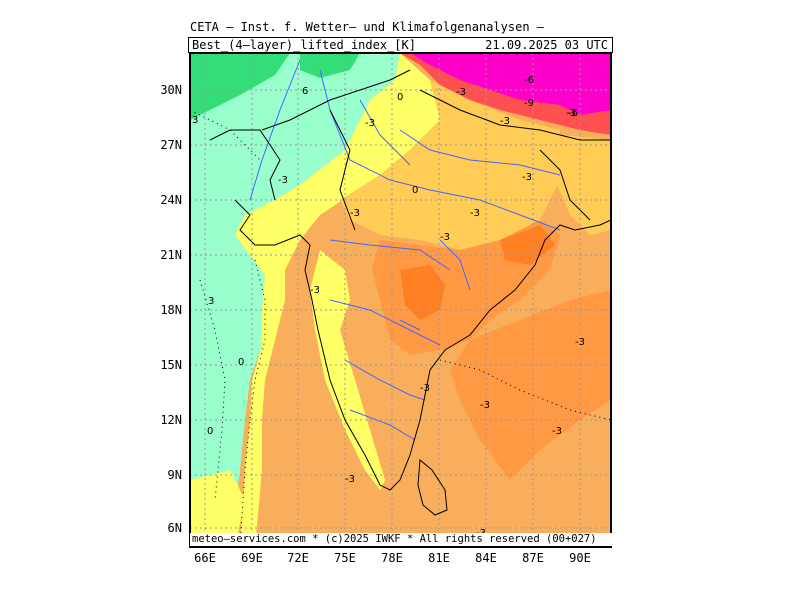 The width and height of the screenshot is (800, 600). Describe the element at coordinates (533, 558) in the screenshot. I see `lon-tick: 87E` at that location.